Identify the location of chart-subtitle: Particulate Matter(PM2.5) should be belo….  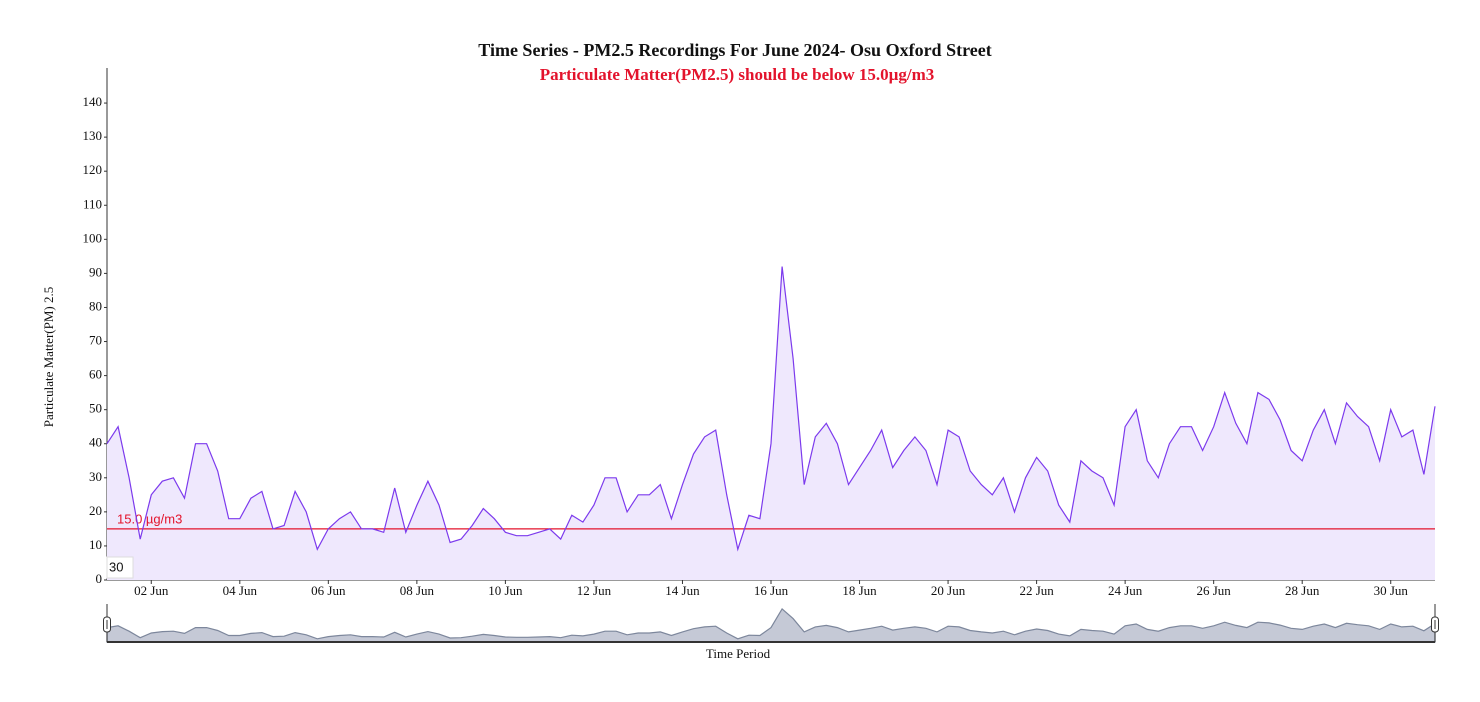
(737, 74).